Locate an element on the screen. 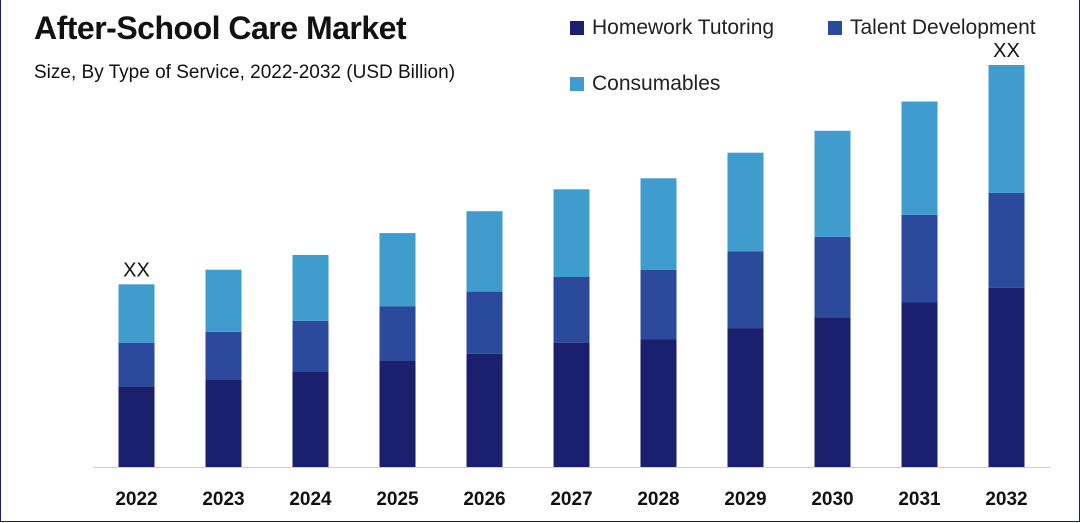 This screenshot has width=1080, height=523. bar-segment-talent-development-2030 is located at coordinates (832, 277).